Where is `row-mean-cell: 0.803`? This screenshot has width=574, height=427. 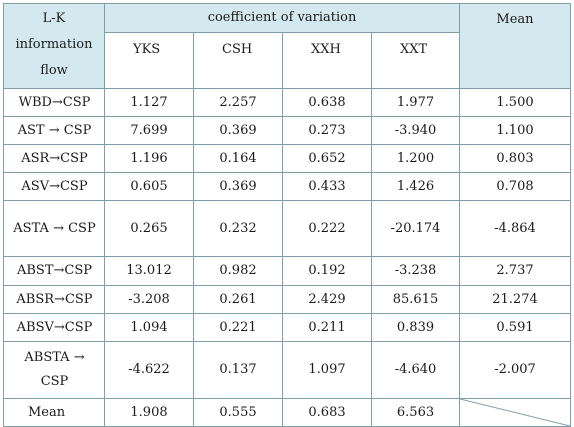
row-mean-cell: 0.803 is located at coordinates (515, 158).